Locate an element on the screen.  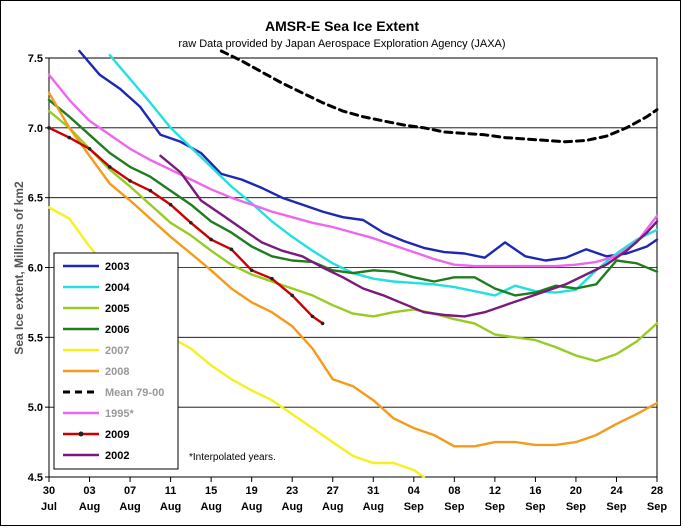
y-tick-label: 5.5 is located at coordinates (35, 338).